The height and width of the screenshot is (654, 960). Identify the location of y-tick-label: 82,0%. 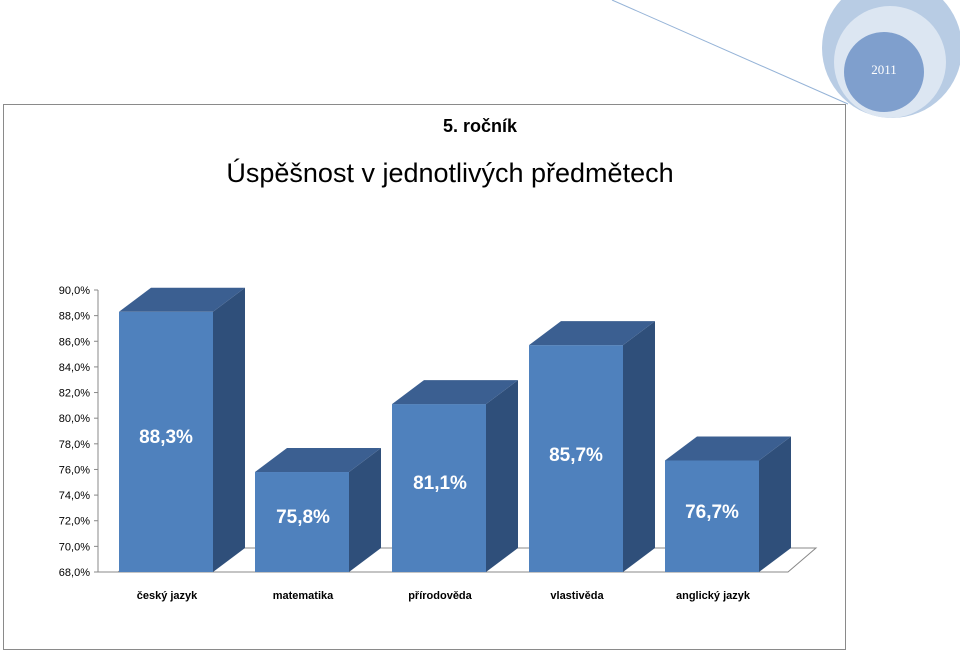
(74, 394).